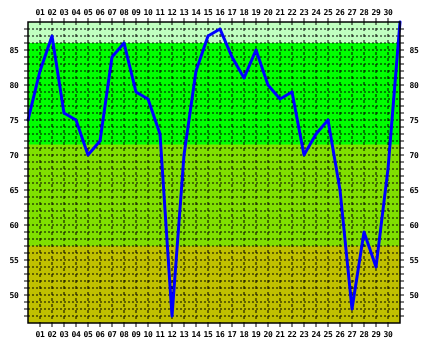 The image size is (429, 346). Describe the element at coordinates (292, 12) in the screenshot. I see `x-tick-label: 22` at that location.